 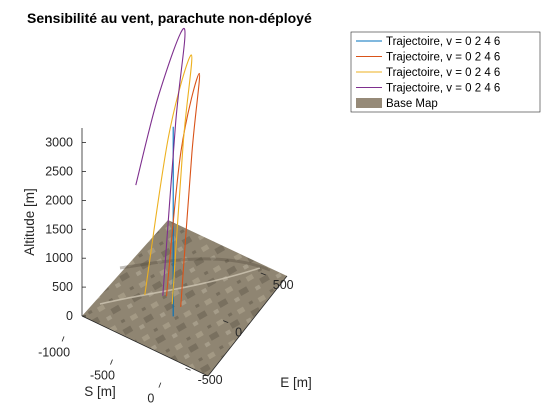 I want to click on y-axis-ticks: 500 0 -500, so click(x=239, y=329).